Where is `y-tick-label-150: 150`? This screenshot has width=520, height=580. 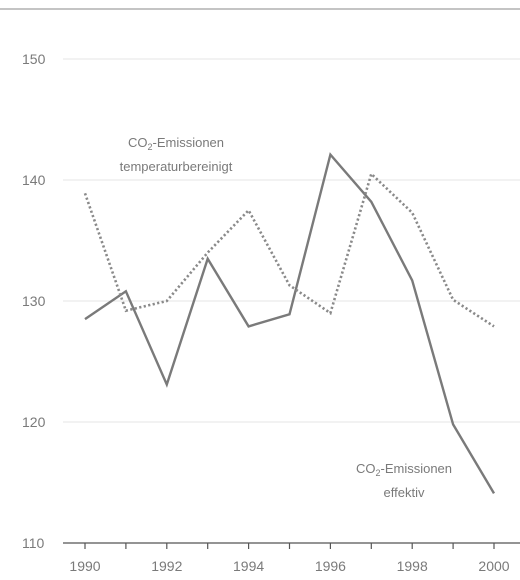 y-tick-label-150: 150 is located at coordinates (34, 59).